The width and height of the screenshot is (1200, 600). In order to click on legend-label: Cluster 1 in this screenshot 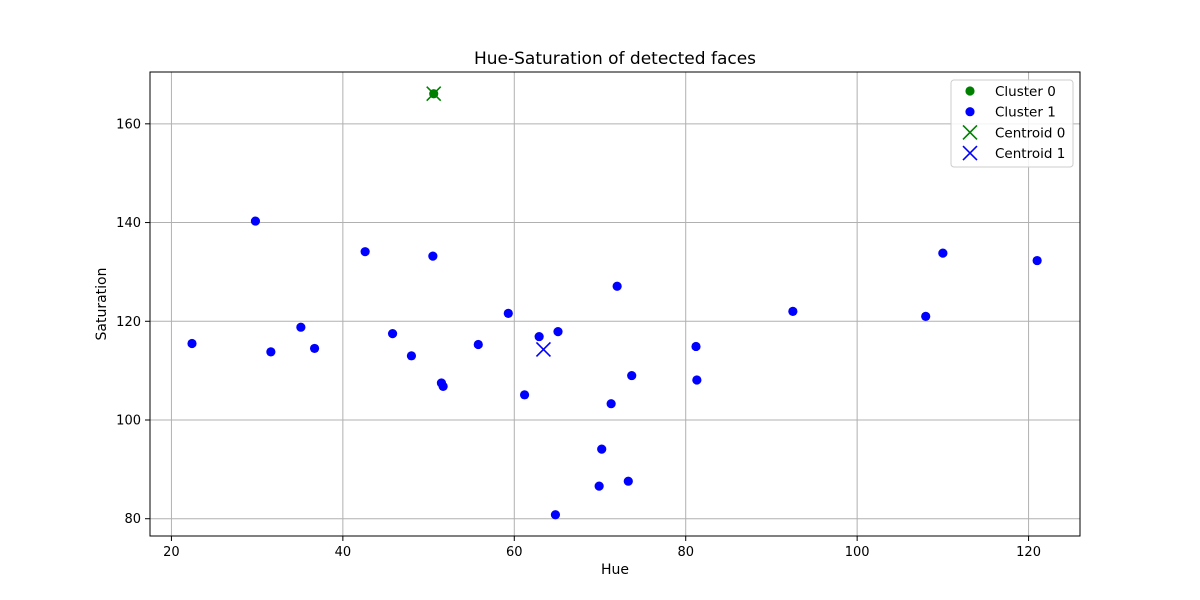, I will do `click(1025, 113)`.